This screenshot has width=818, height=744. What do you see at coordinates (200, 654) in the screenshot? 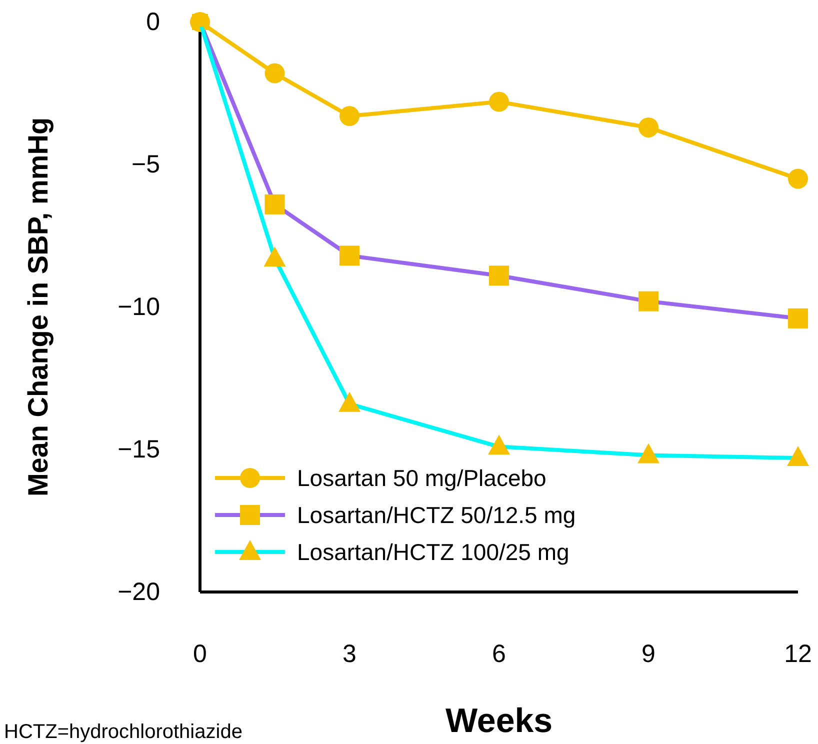
I see `x-tick-label: 0` at bounding box center [200, 654].